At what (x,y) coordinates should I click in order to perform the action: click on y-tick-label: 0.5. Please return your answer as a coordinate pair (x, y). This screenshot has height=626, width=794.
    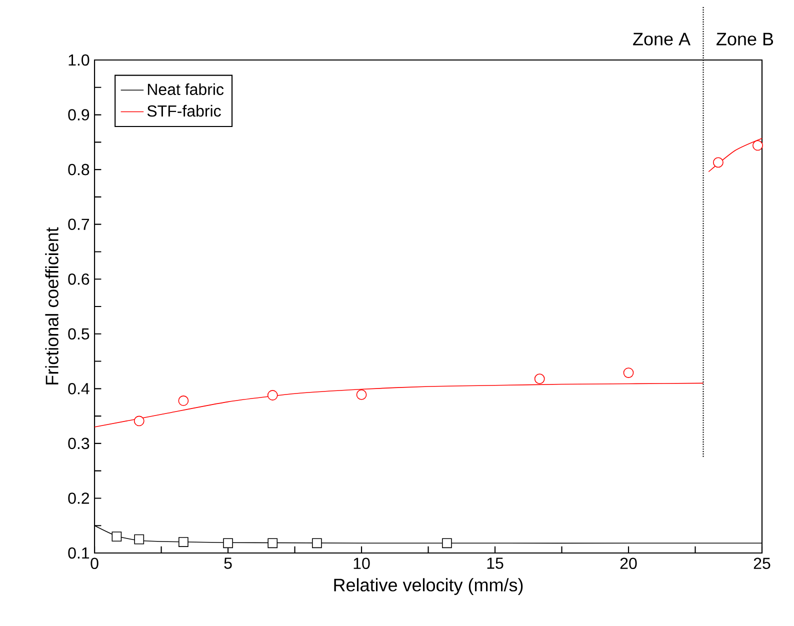
    Looking at the image, I should click on (79, 334).